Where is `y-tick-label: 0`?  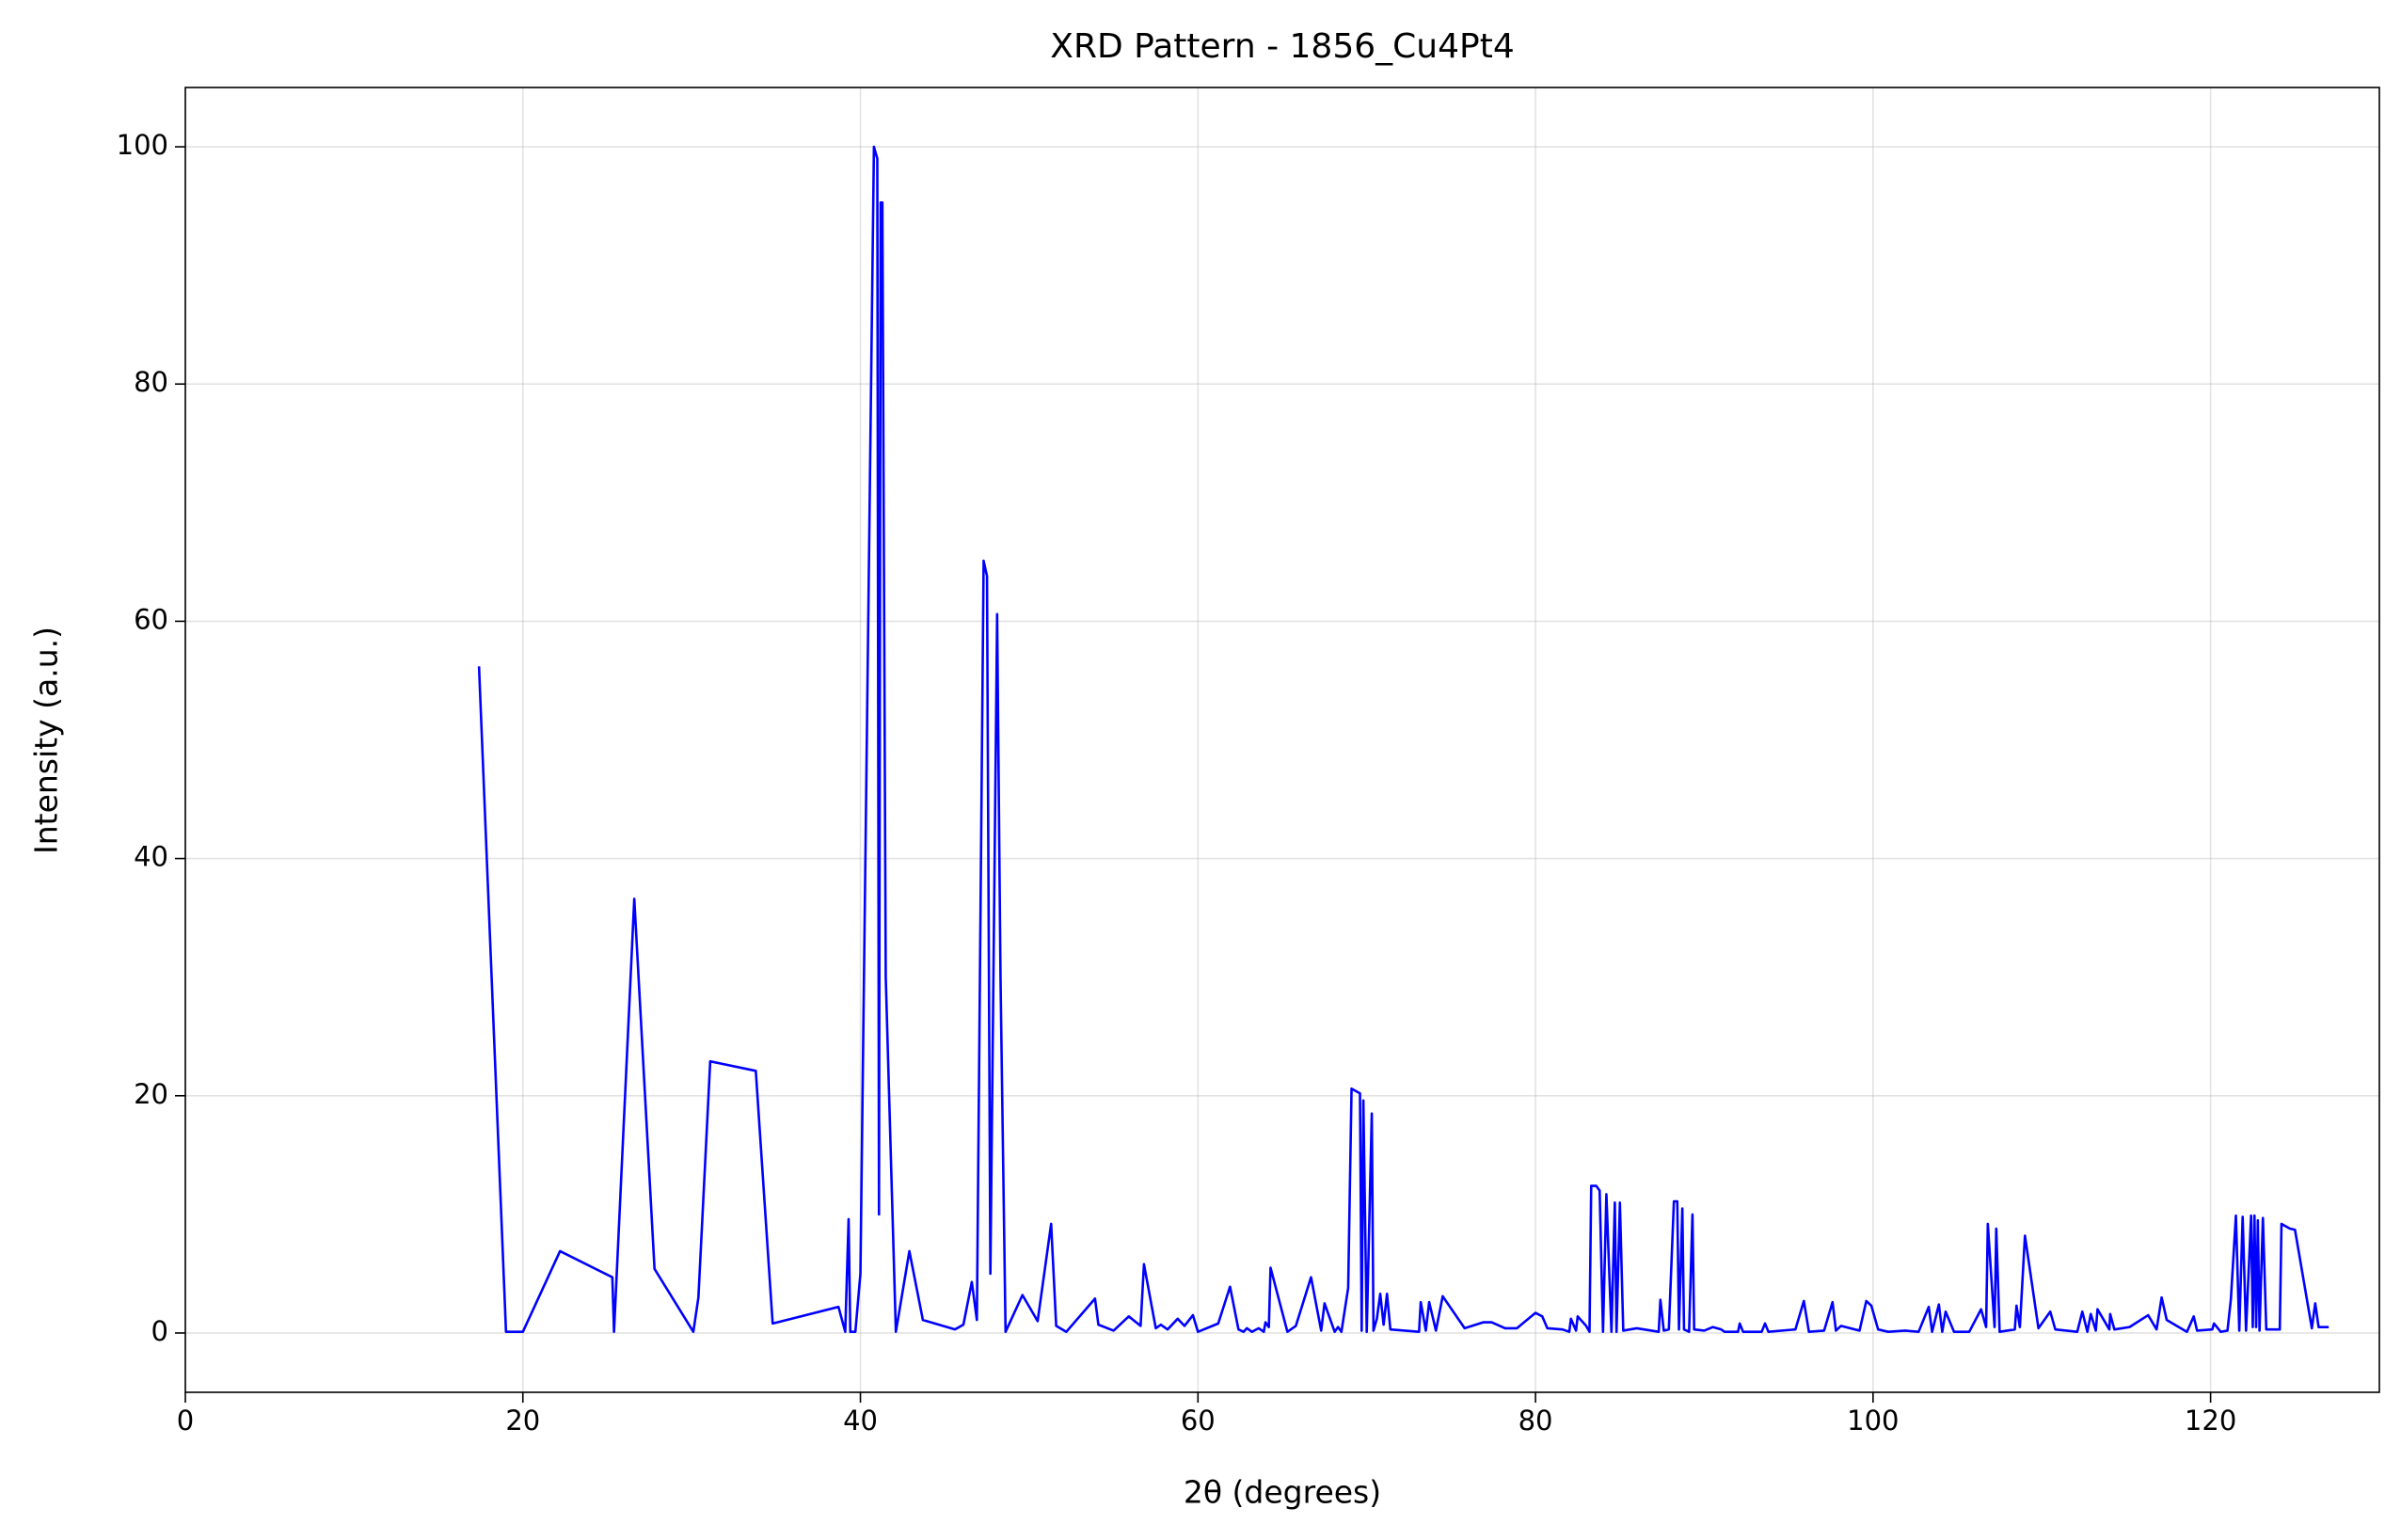 y-tick-label: 0 is located at coordinates (159, 1331).